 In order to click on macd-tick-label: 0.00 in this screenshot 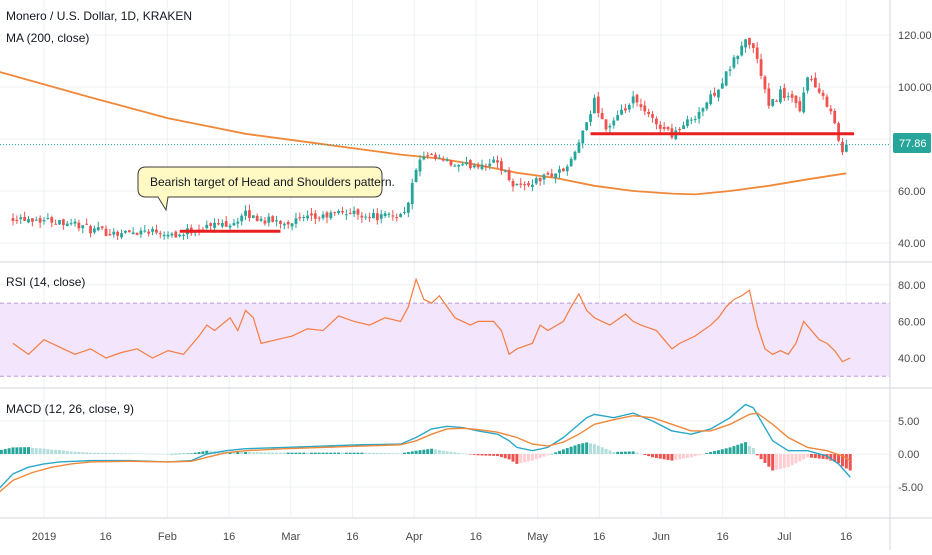, I will do `click(908, 455)`.